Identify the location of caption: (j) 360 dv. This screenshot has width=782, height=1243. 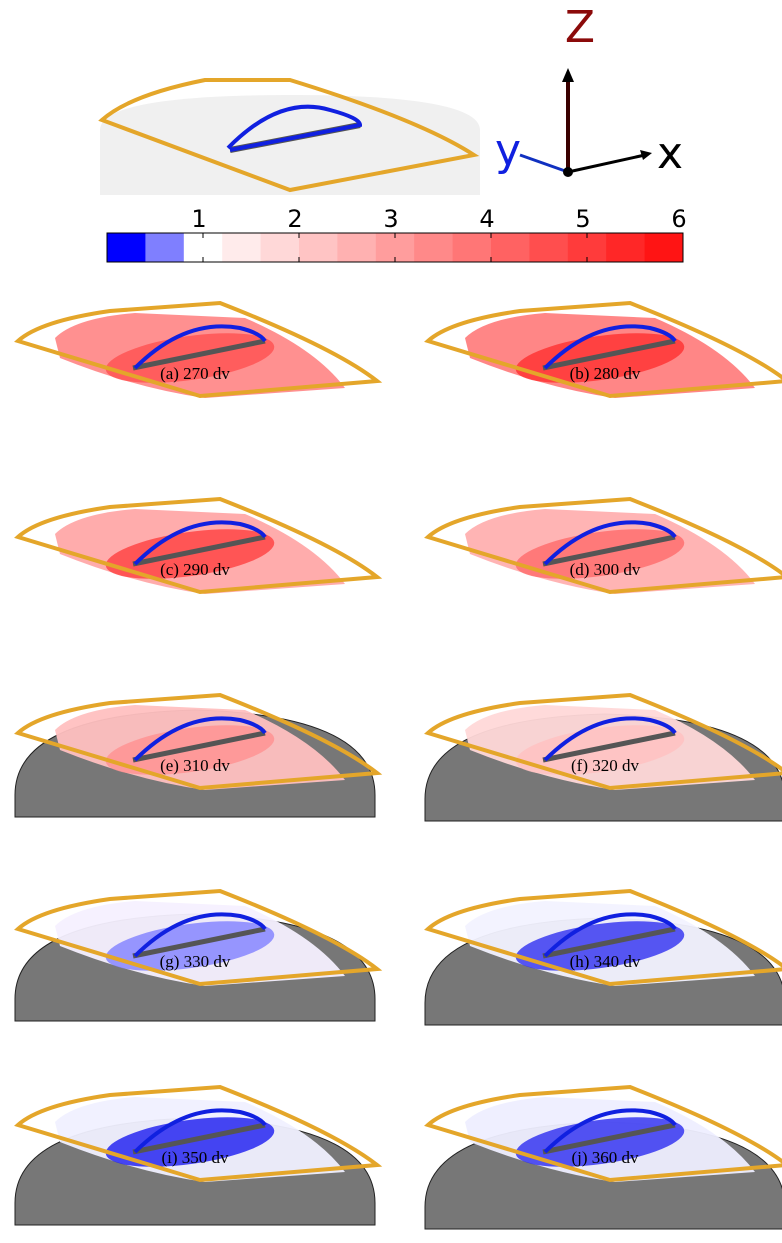
(605, 1157).